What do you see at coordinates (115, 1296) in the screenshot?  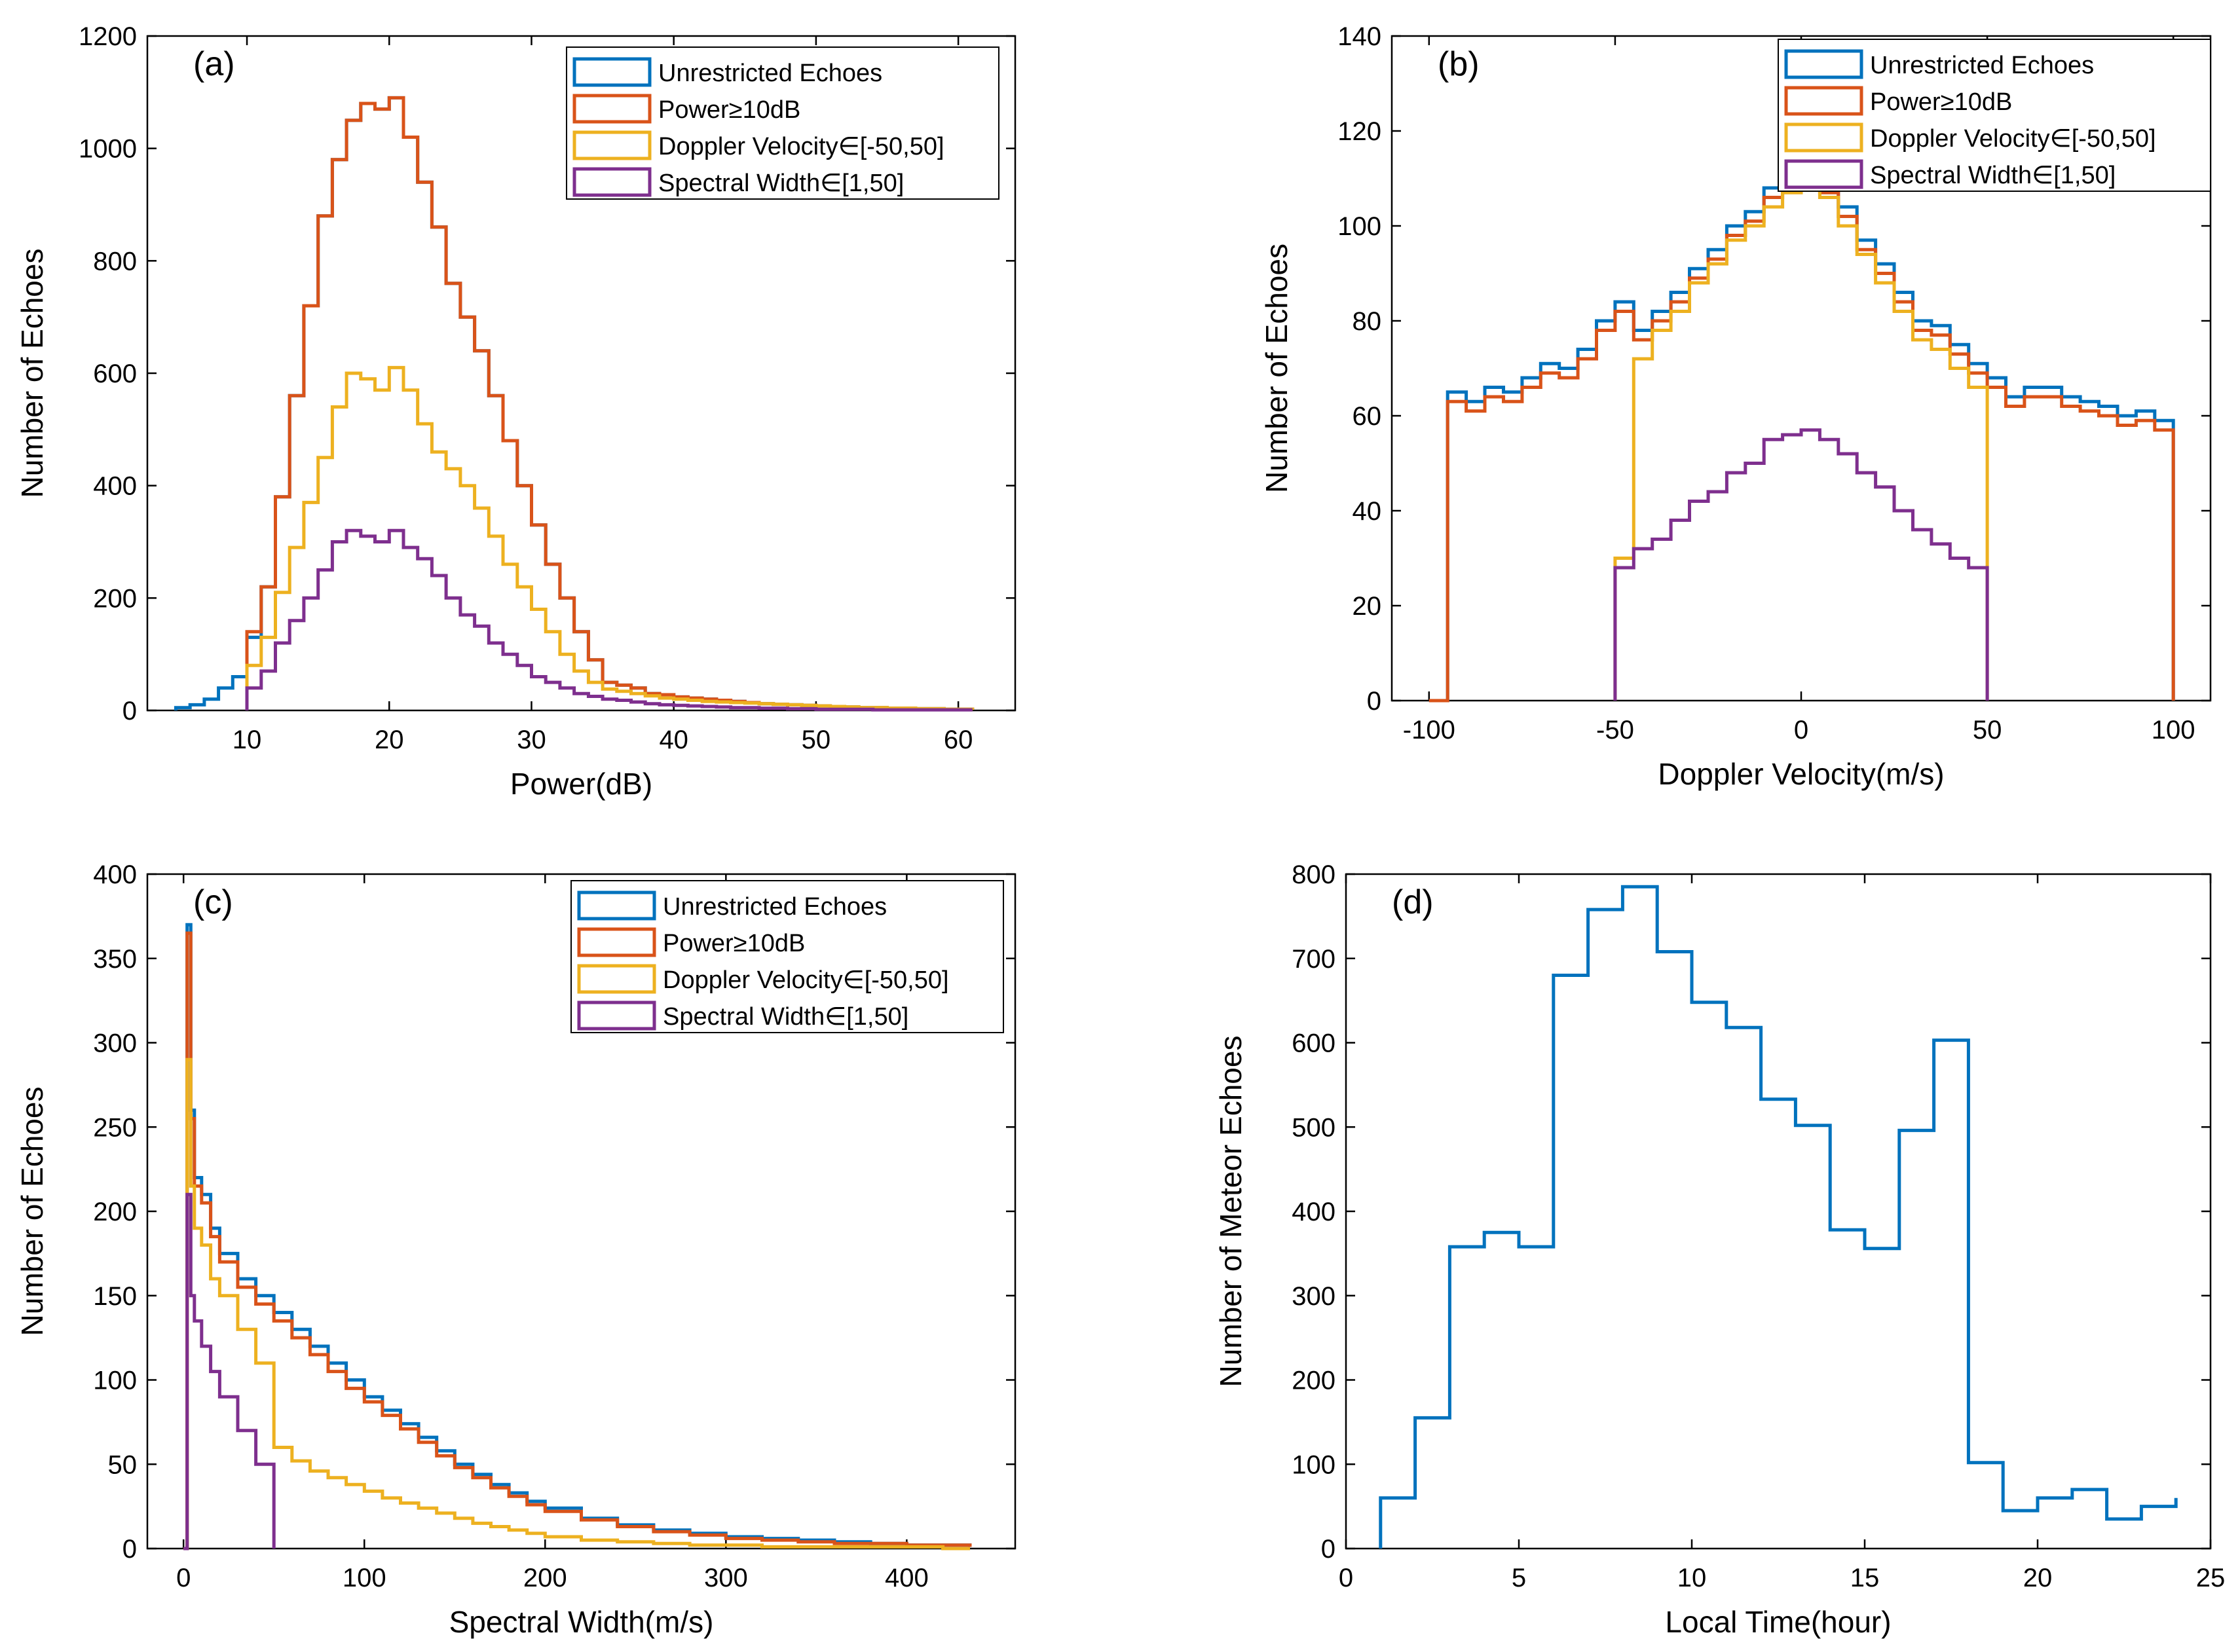 I see `y-tick-label: 150` at bounding box center [115, 1296].